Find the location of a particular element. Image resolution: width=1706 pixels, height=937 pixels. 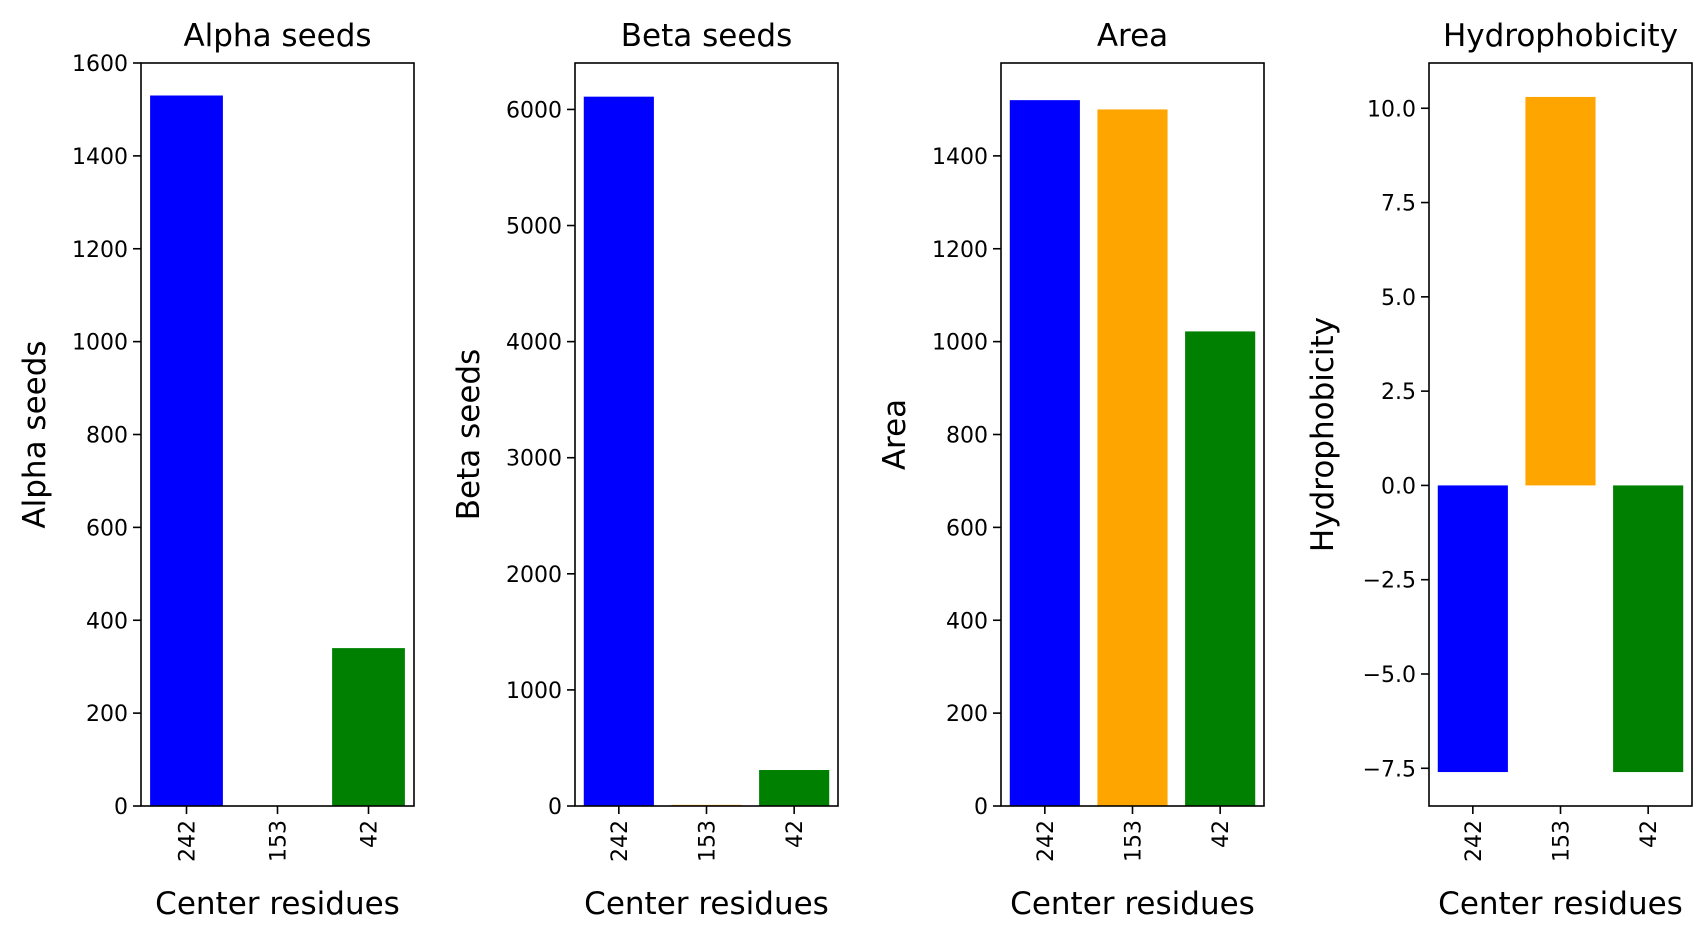

chart-title: Hydrophobicity is located at coordinates (1560, 36).